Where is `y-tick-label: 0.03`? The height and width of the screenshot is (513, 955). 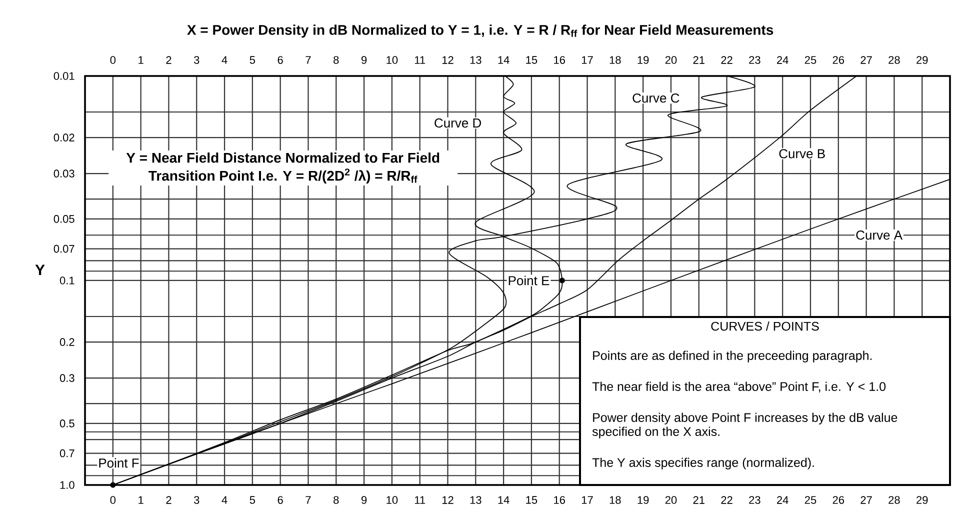 y-tick-label: 0.03 is located at coordinates (64, 174).